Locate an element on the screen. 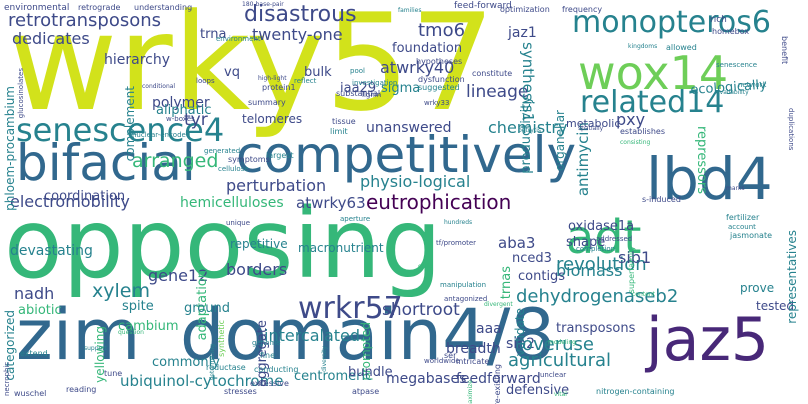 The height and width of the screenshot is (404, 808). word: 180-base-pair is located at coordinates (263, 4).